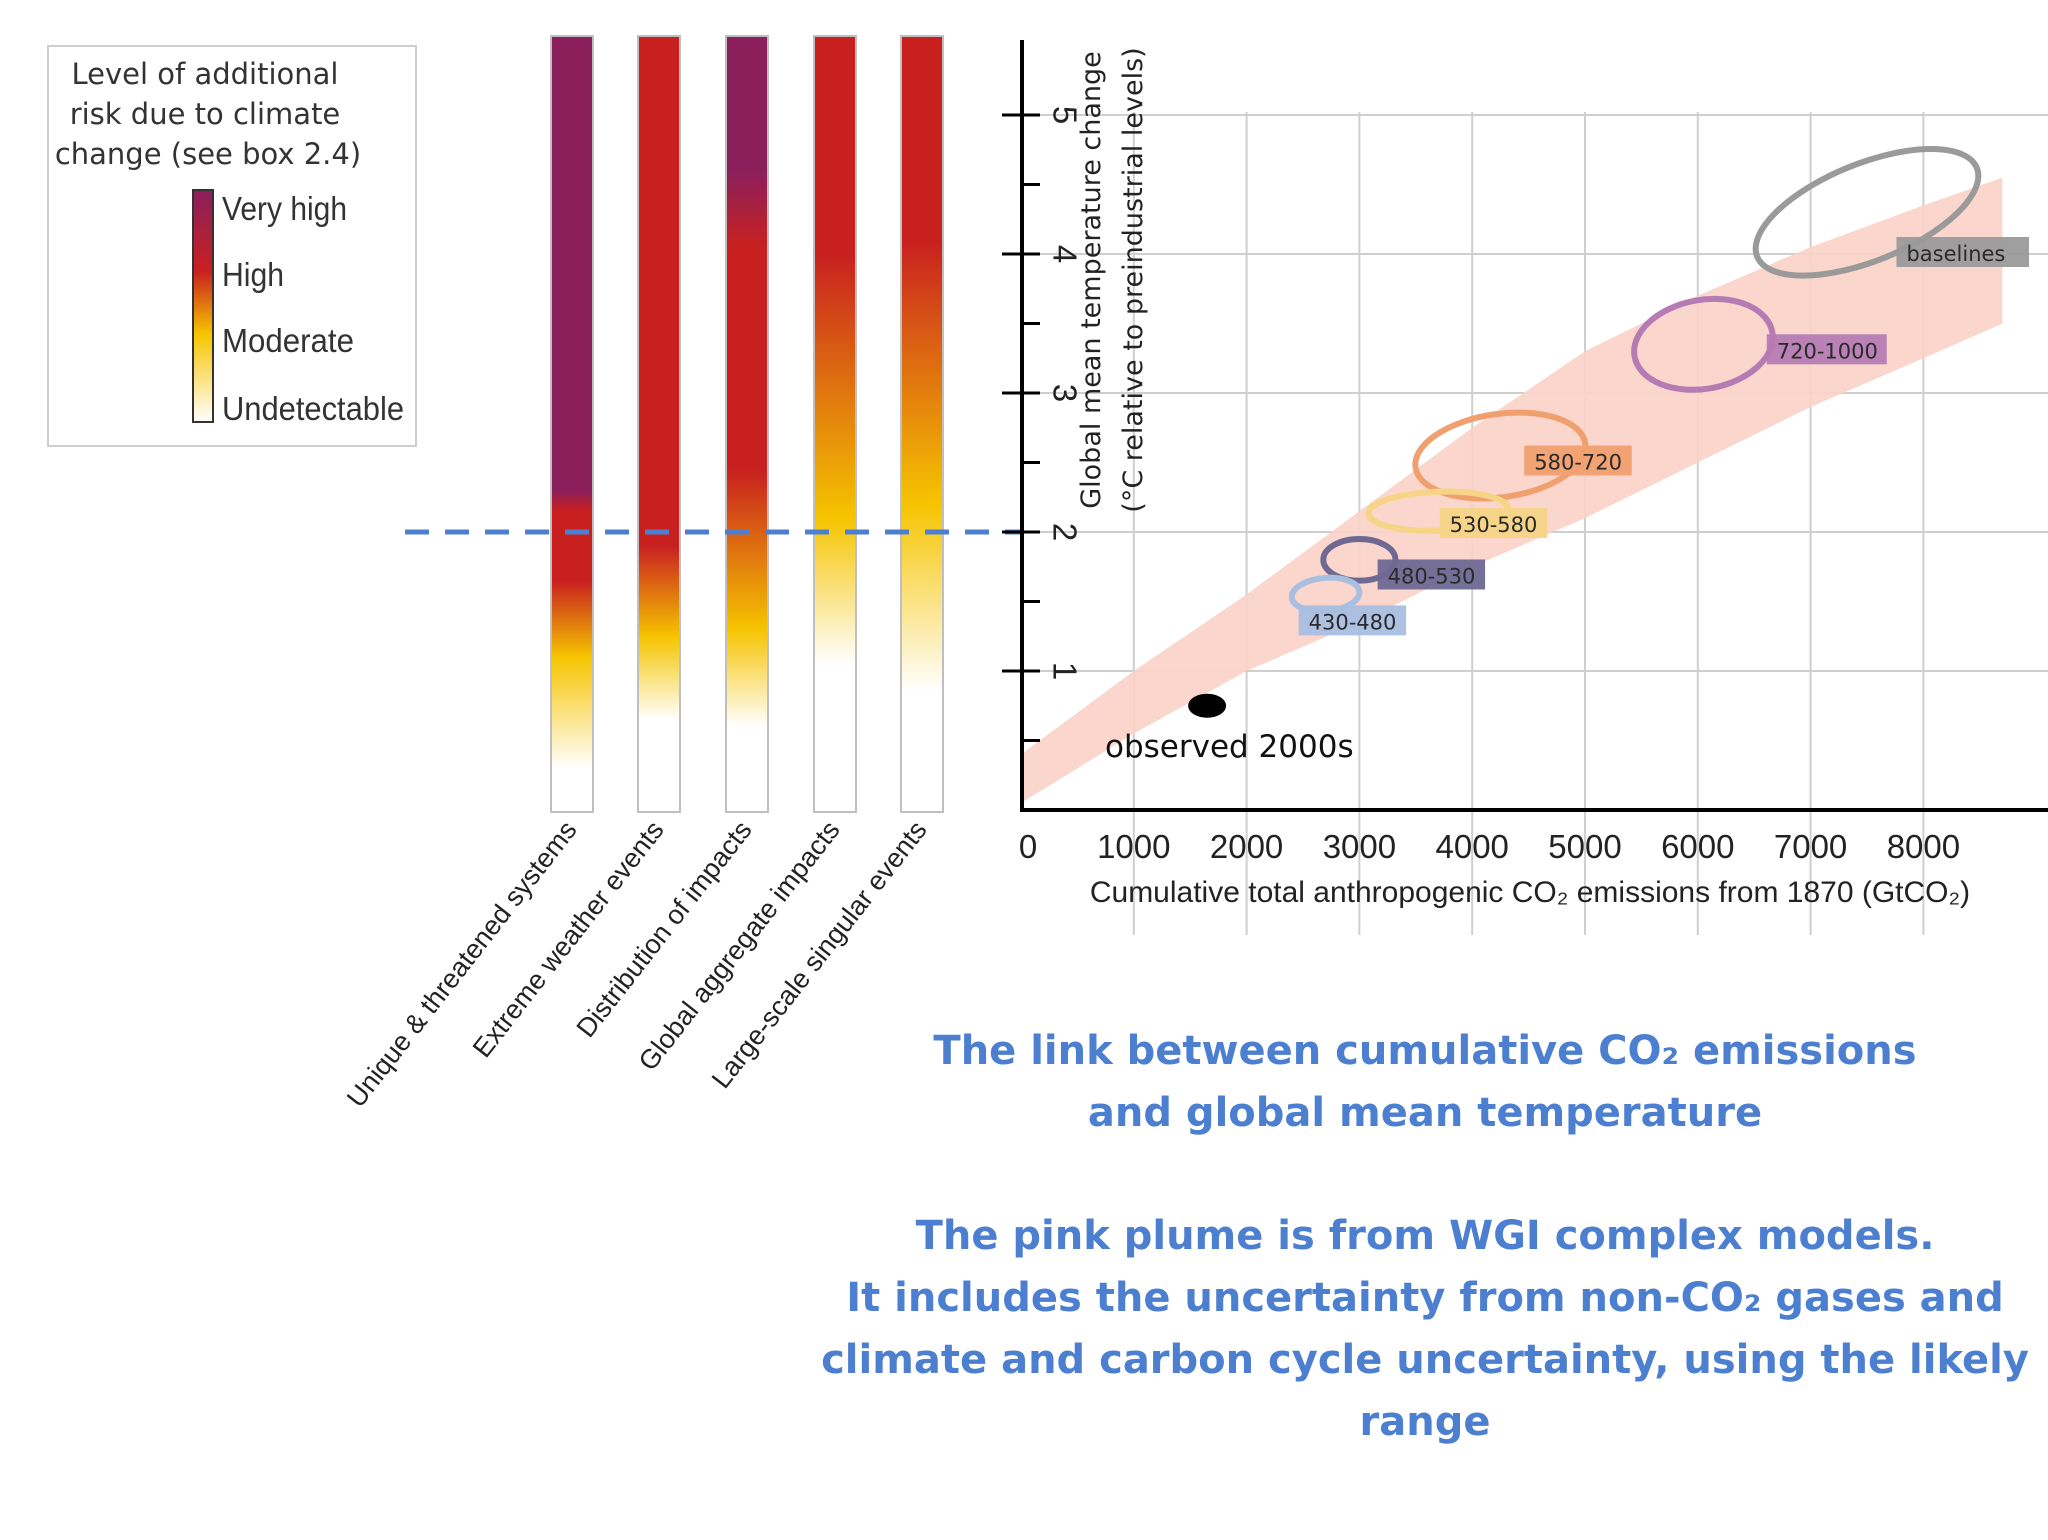 This screenshot has height=1540, width=2048. What do you see at coordinates (205, 74) in the screenshot?
I see `legend-title-line-1: Level of additional` at bounding box center [205, 74].